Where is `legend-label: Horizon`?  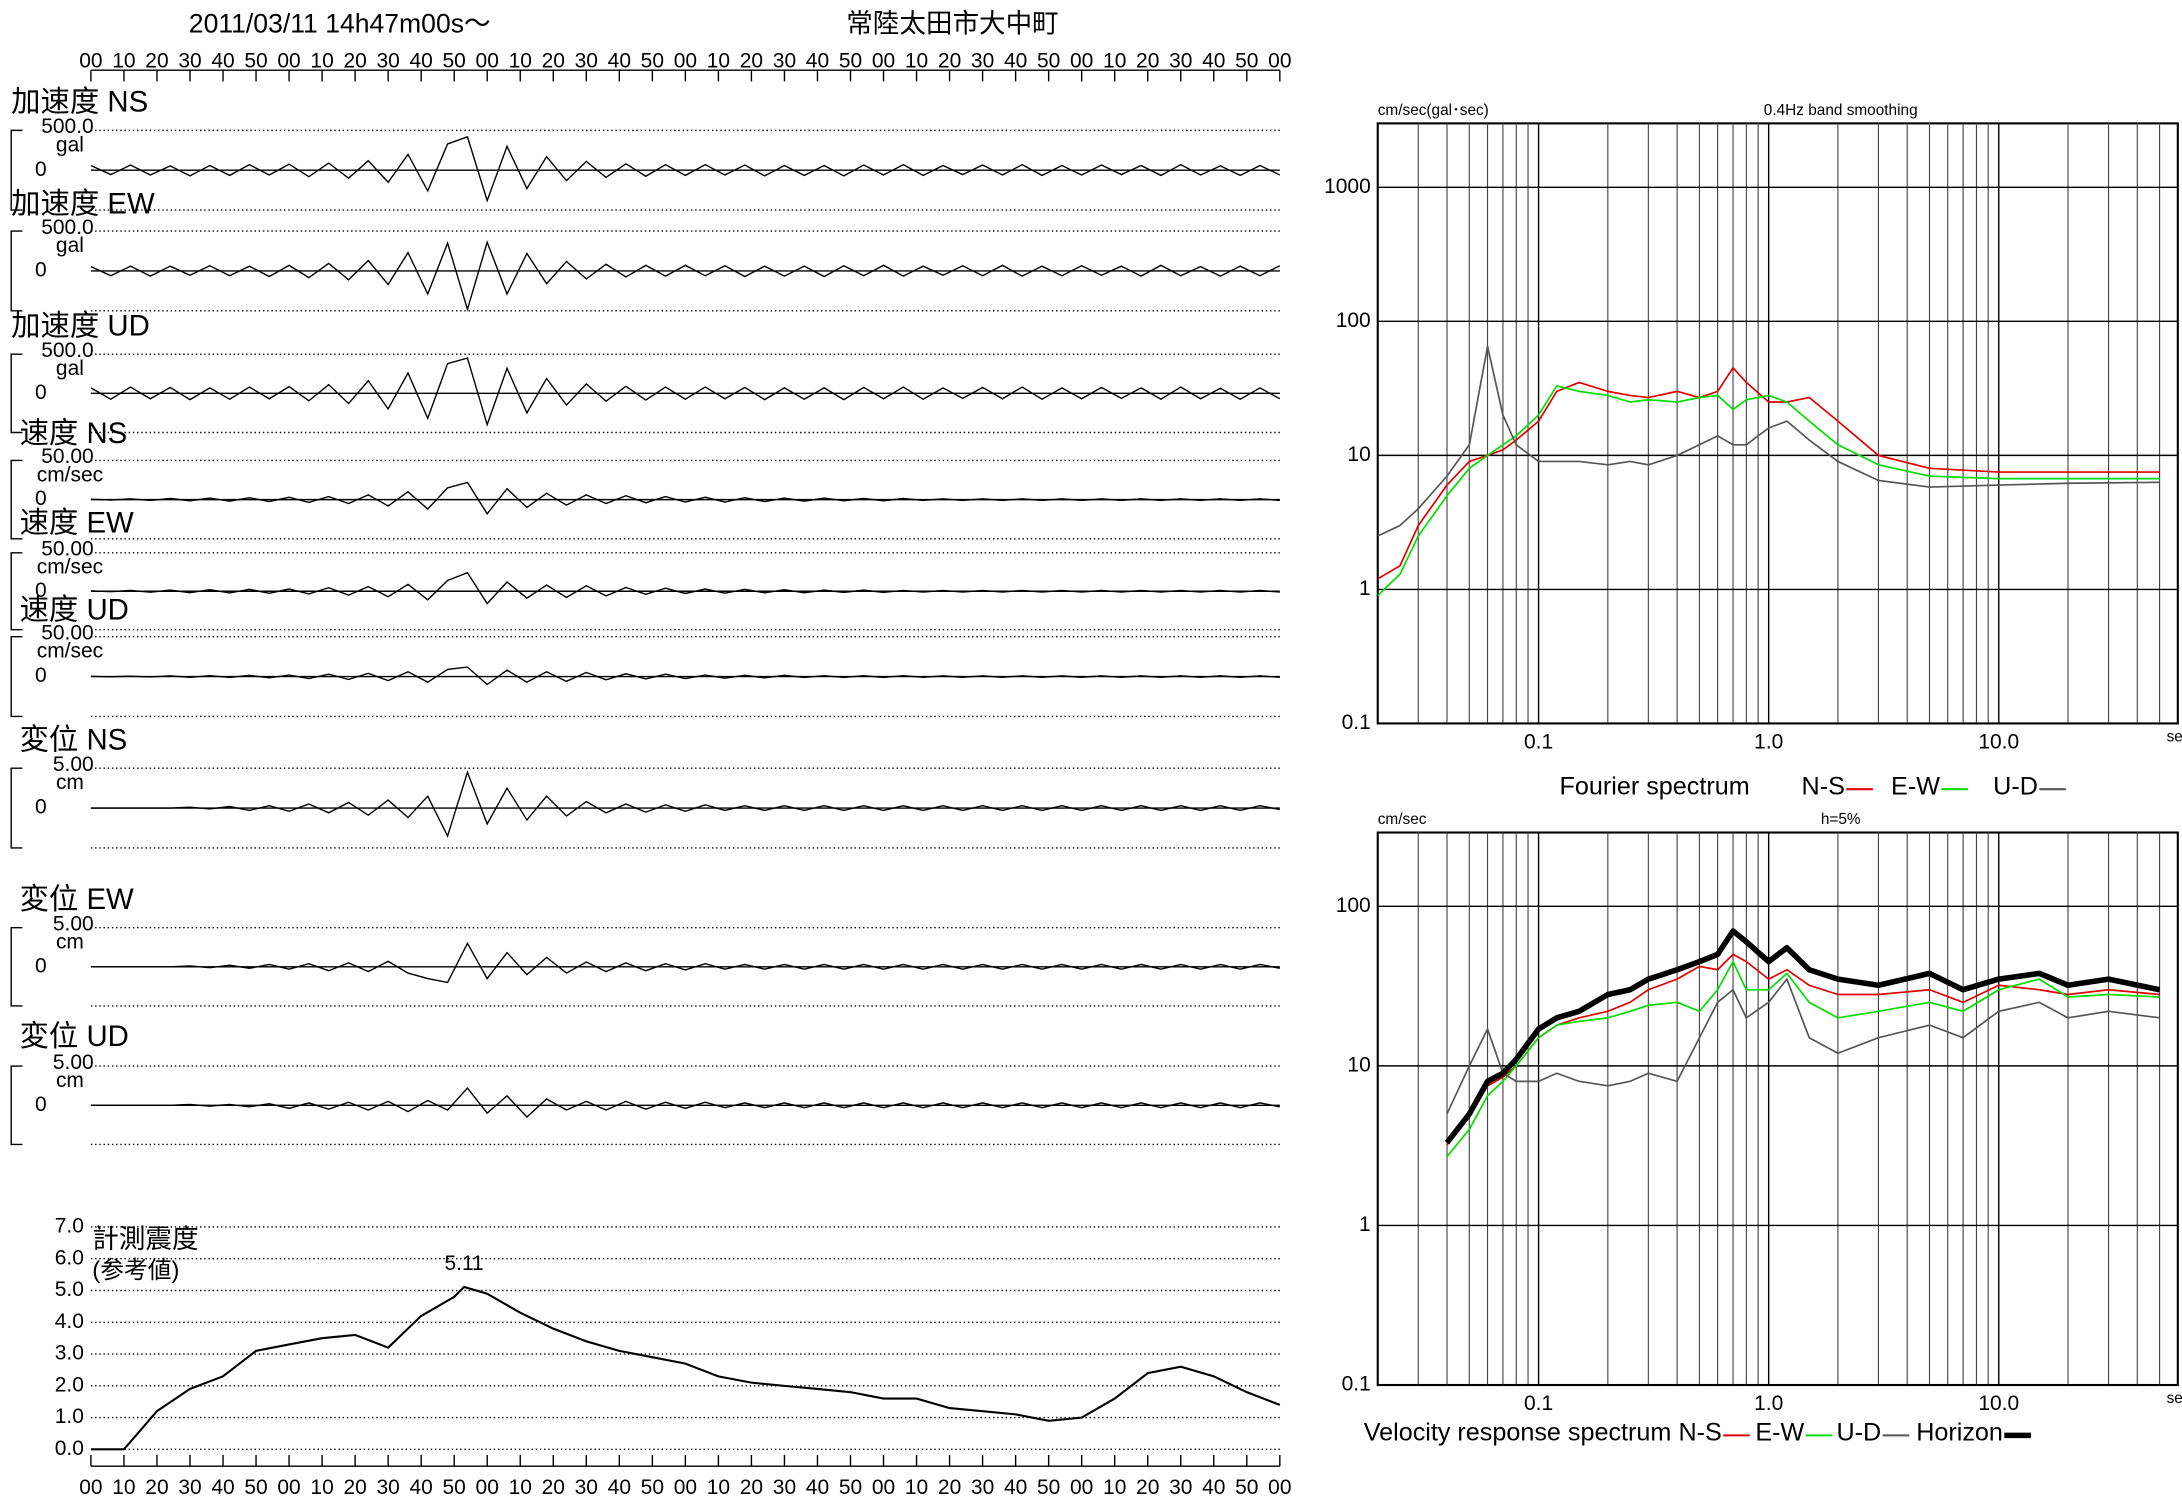
legend-label: Horizon is located at coordinates (1959, 1433).